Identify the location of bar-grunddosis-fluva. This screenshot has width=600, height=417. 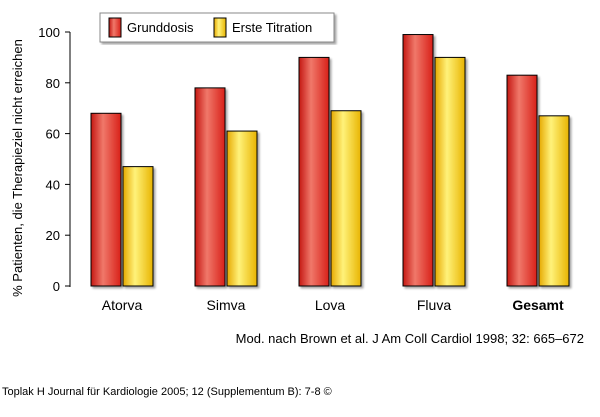
(418, 160).